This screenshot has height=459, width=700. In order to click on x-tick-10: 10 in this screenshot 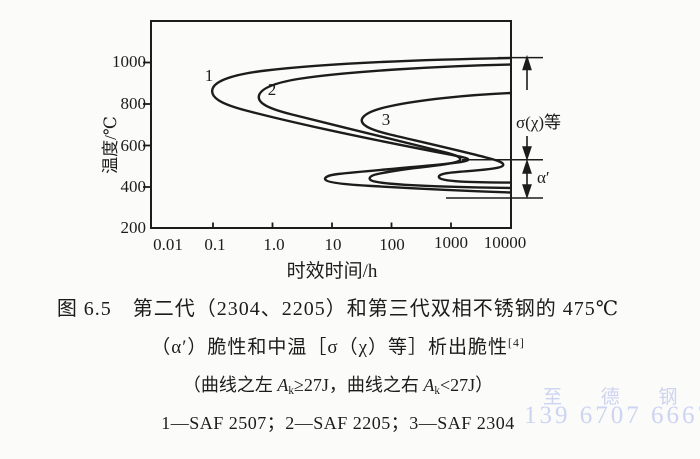, I will do `click(333, 244)`.